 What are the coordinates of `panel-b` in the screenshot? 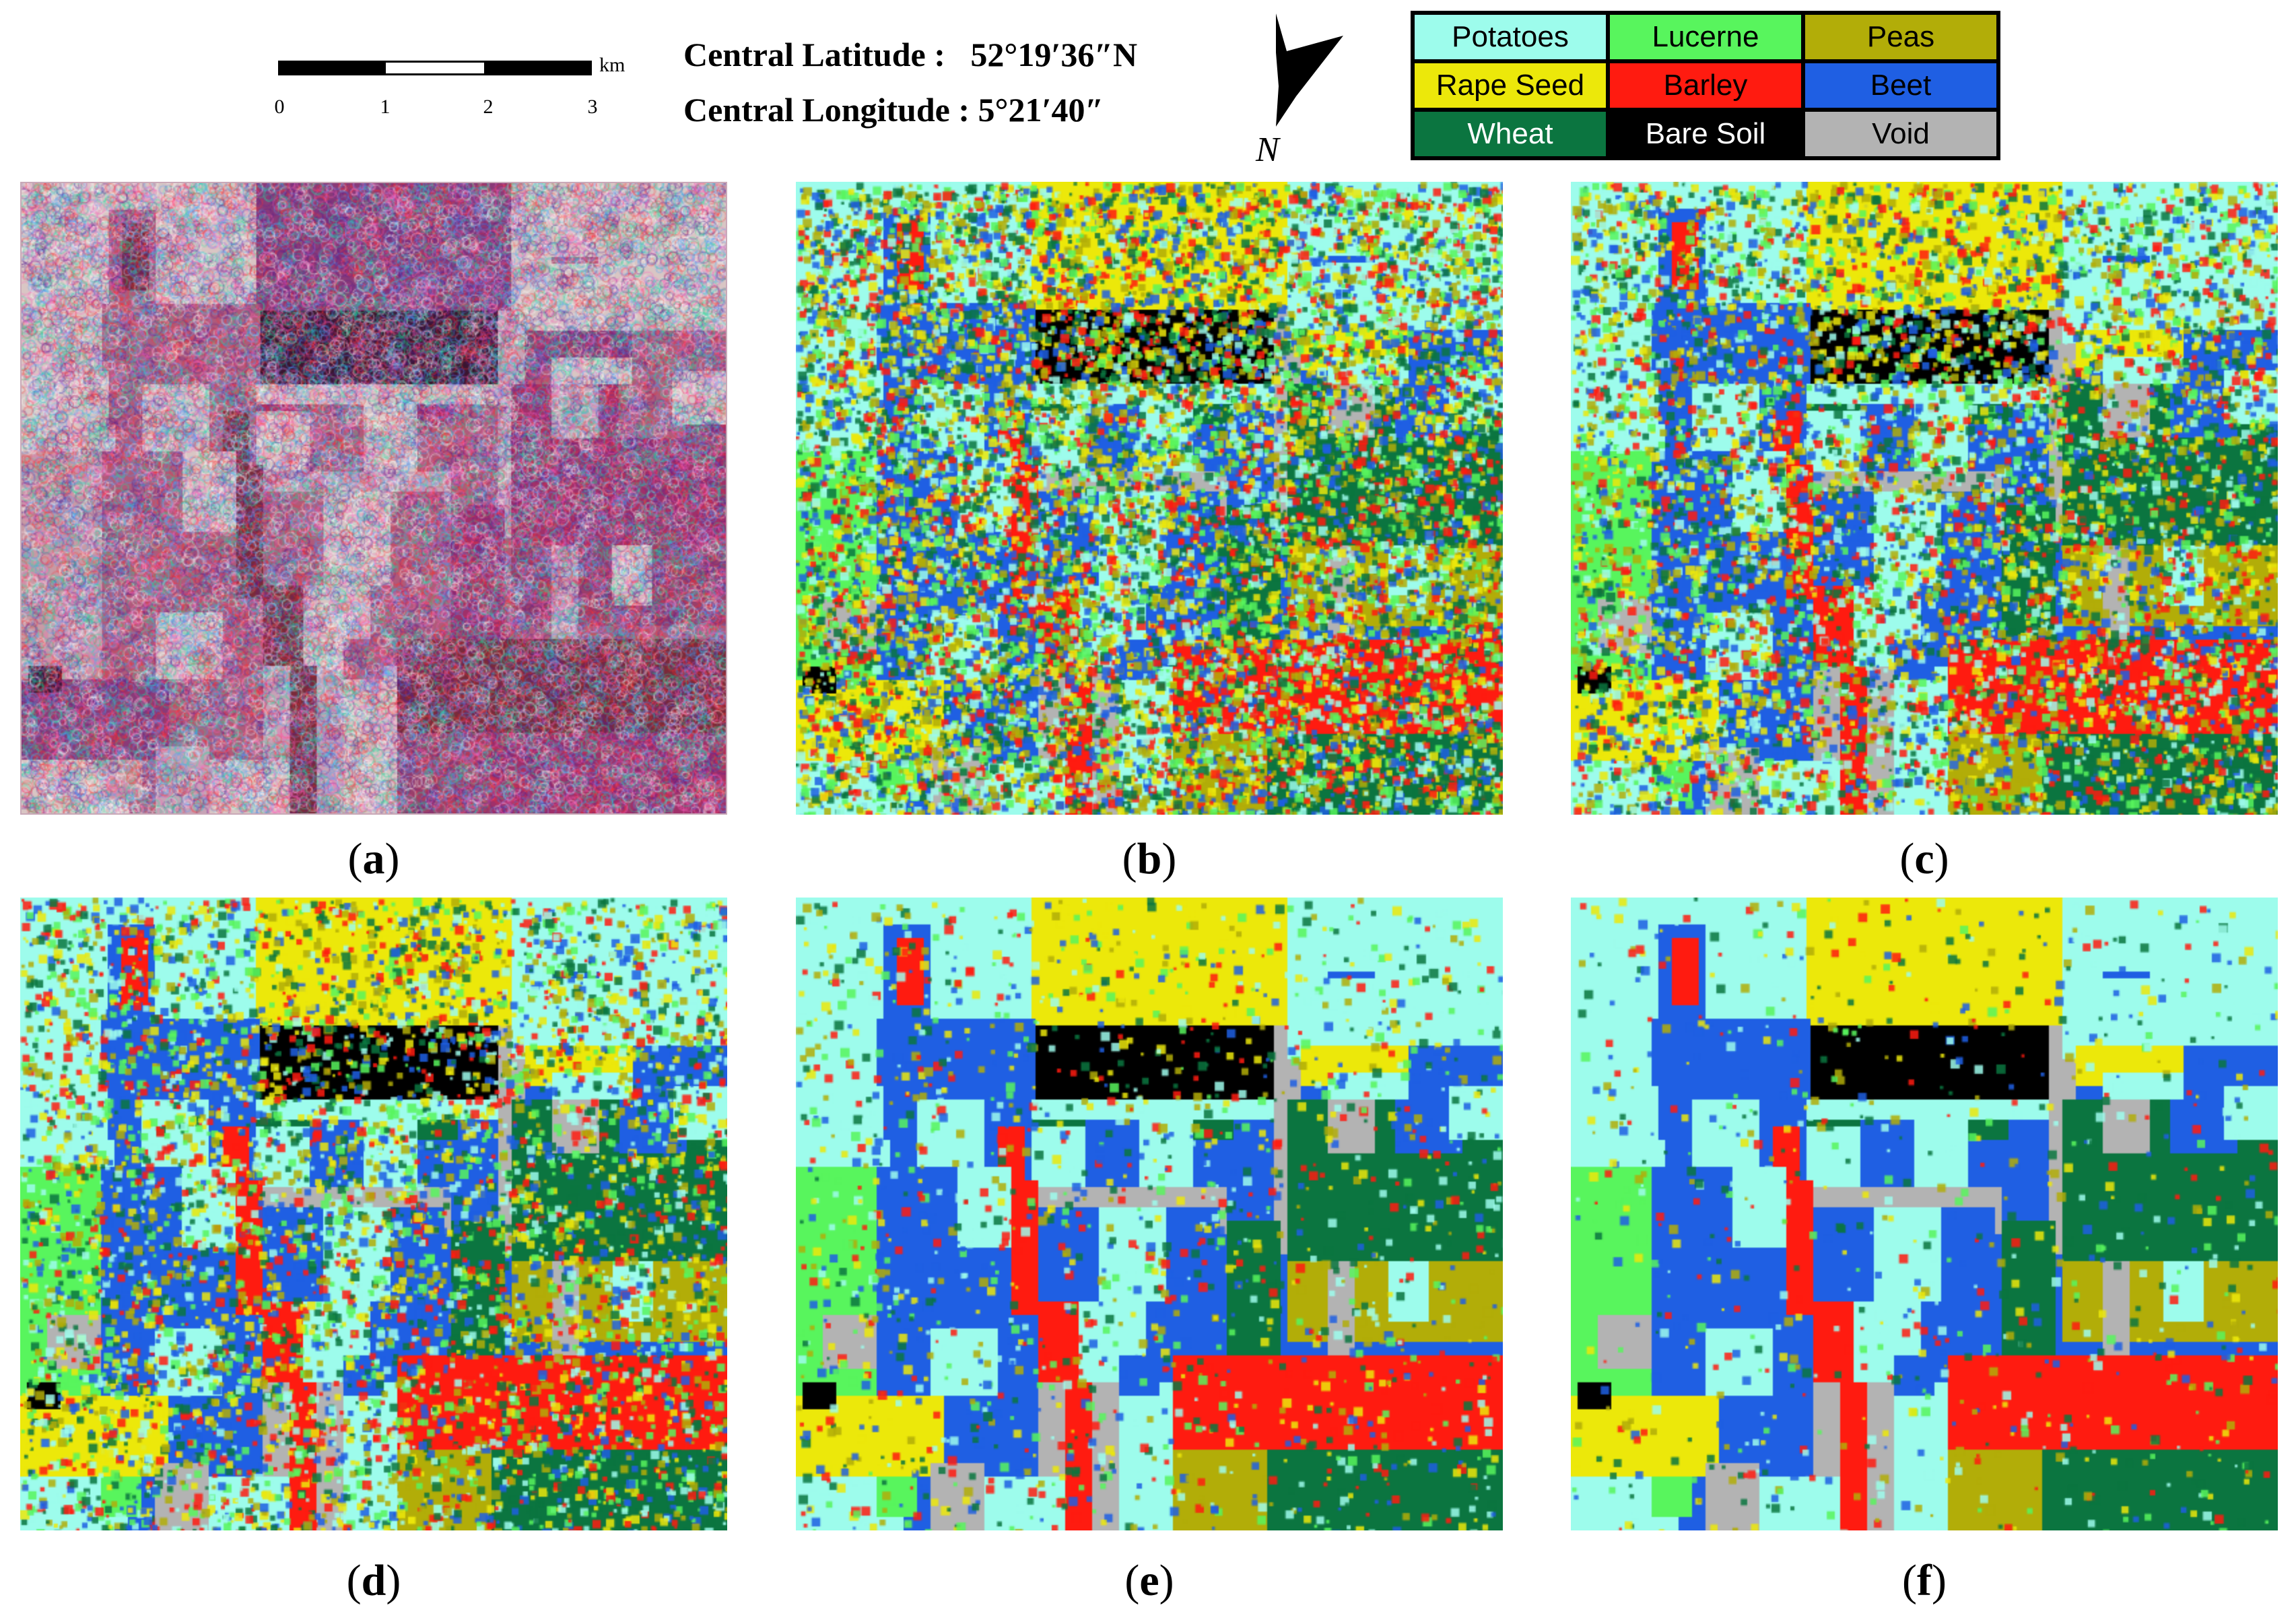 It's located at (1149, 498).